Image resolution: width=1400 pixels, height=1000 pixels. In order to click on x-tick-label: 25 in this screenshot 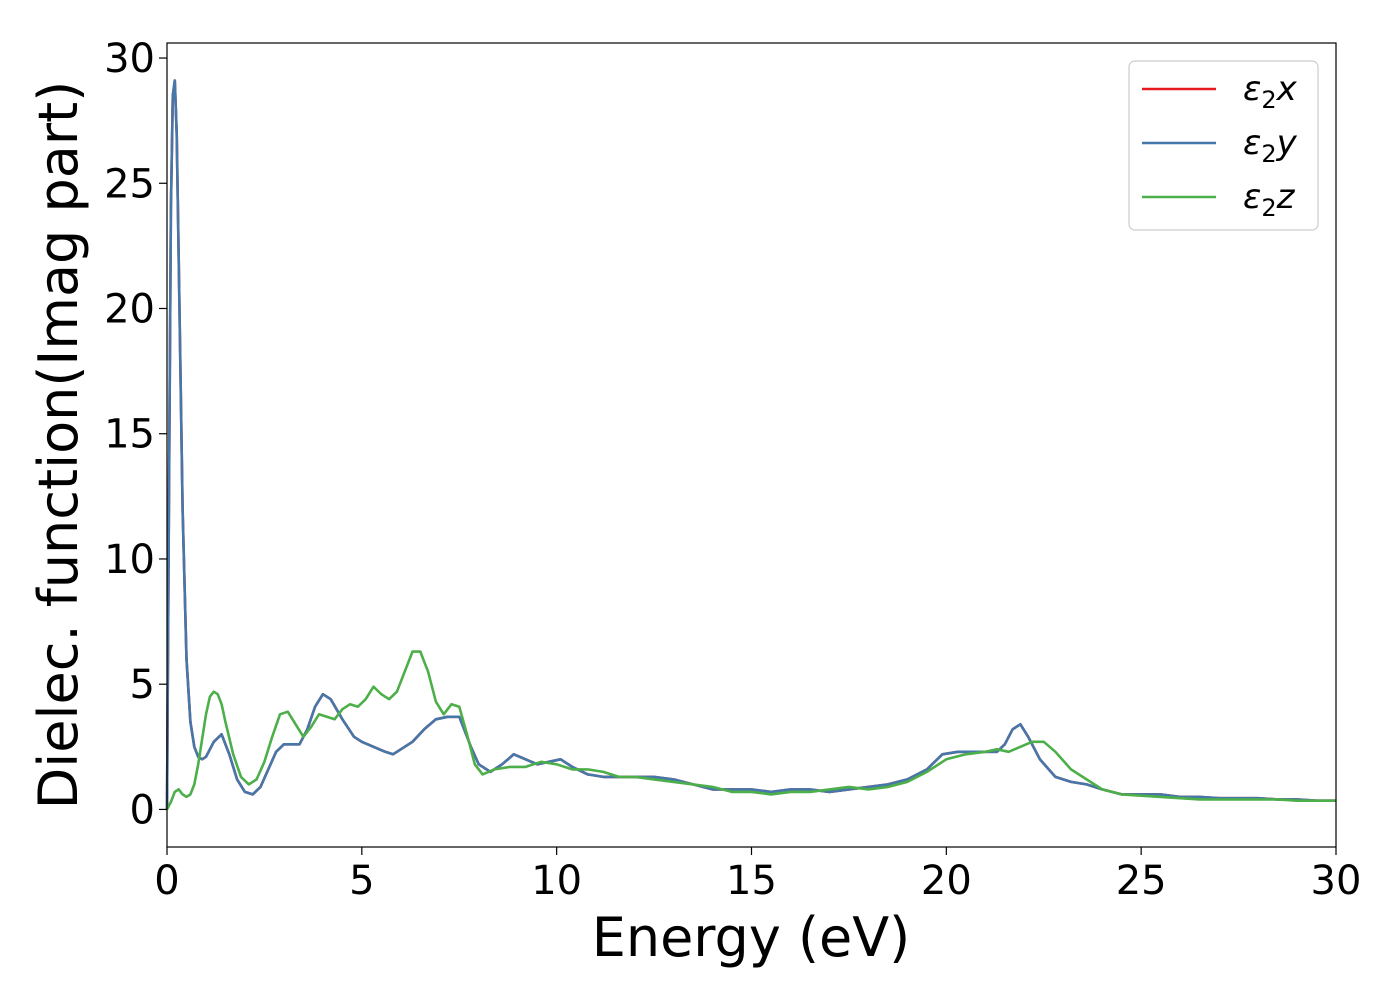, I will do `click(1141, 881)`.